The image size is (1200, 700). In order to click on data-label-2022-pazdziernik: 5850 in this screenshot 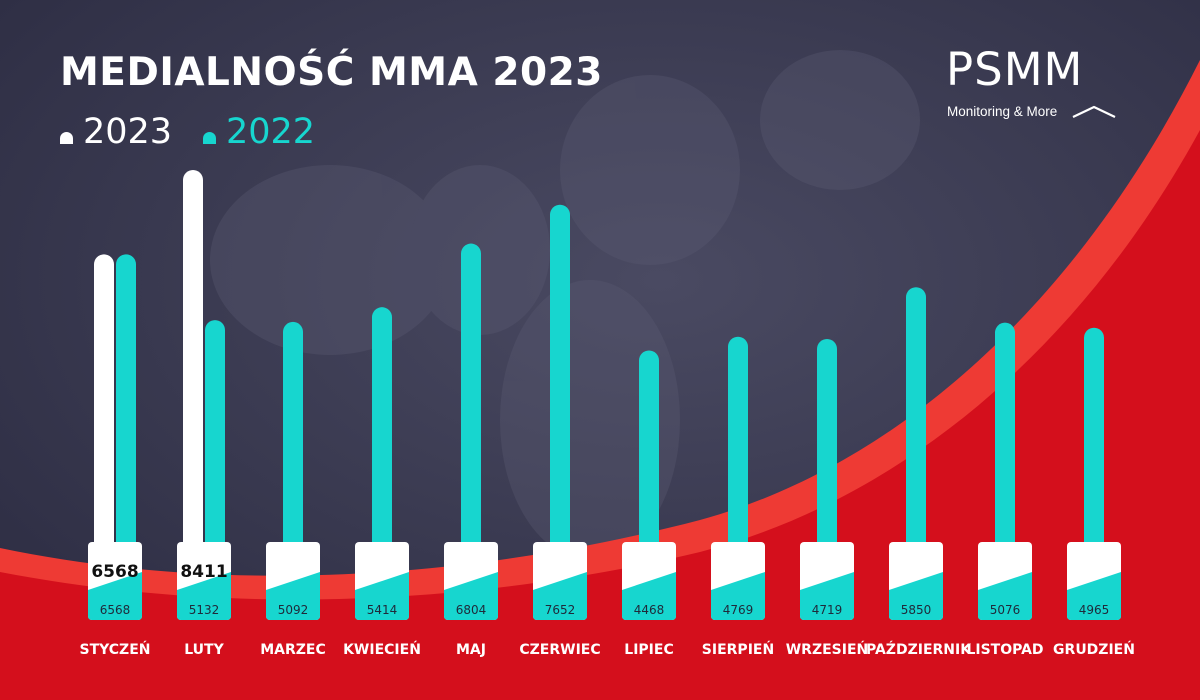, I will do `click(916, 610)`.